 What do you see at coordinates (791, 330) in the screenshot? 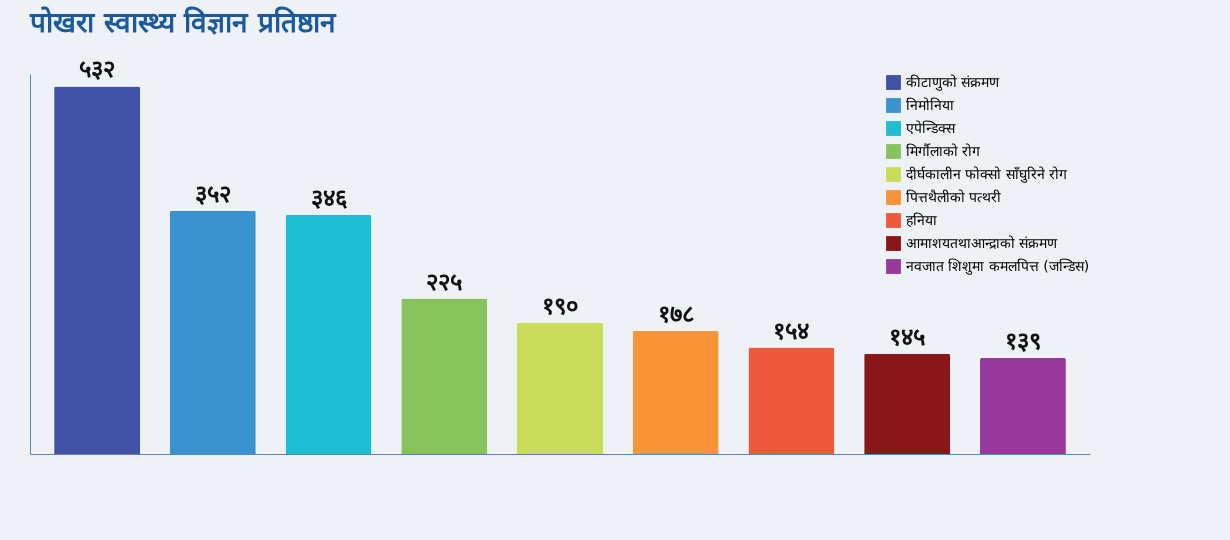
I see `data-label: १५४` at bounding box center [791, 330].